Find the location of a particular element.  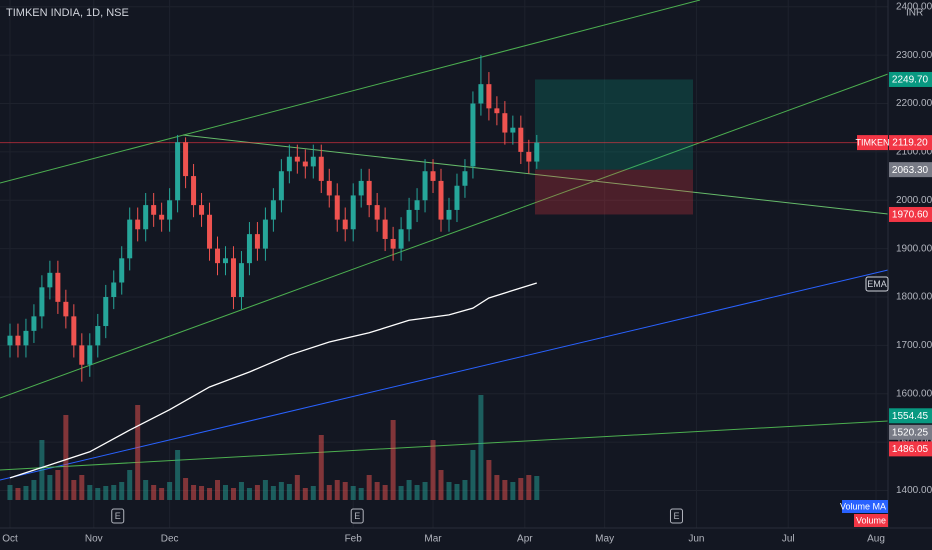

target-zone is located at coordinates (614, 124).